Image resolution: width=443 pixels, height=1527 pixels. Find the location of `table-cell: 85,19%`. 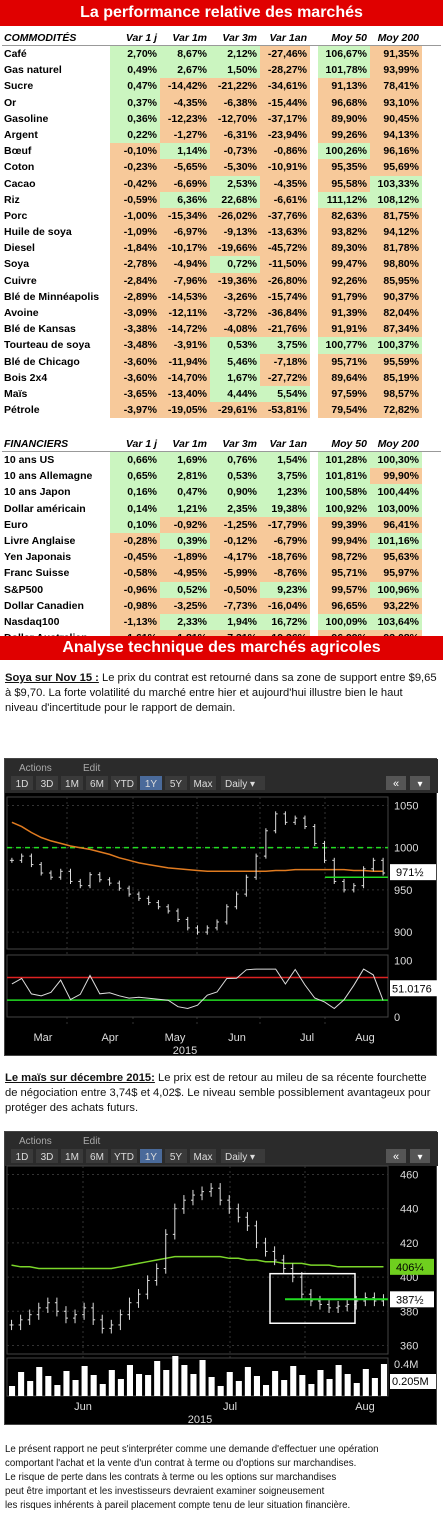

table-cell: 85,19% is located at coordinates (396, 377).